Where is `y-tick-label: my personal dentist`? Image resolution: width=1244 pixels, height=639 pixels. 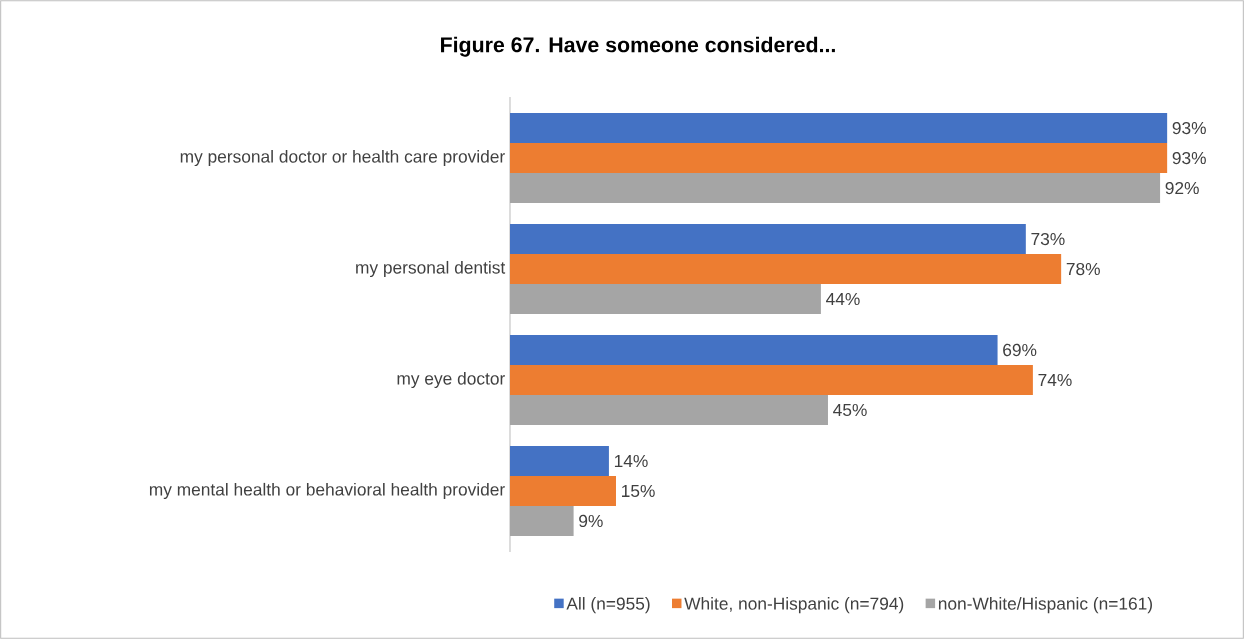
y-tick-label: my personal dentist is located at coordinates (431, 269).